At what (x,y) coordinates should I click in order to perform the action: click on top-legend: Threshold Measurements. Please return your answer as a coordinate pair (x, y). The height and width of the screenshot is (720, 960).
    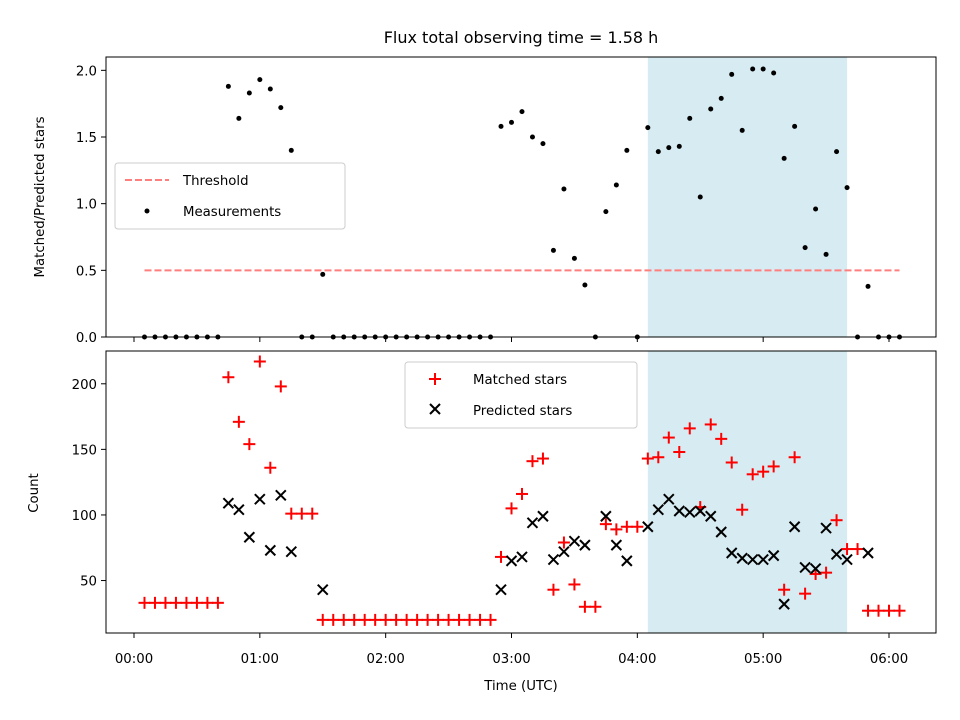
    Looking at the image, I should click on (230, 196).